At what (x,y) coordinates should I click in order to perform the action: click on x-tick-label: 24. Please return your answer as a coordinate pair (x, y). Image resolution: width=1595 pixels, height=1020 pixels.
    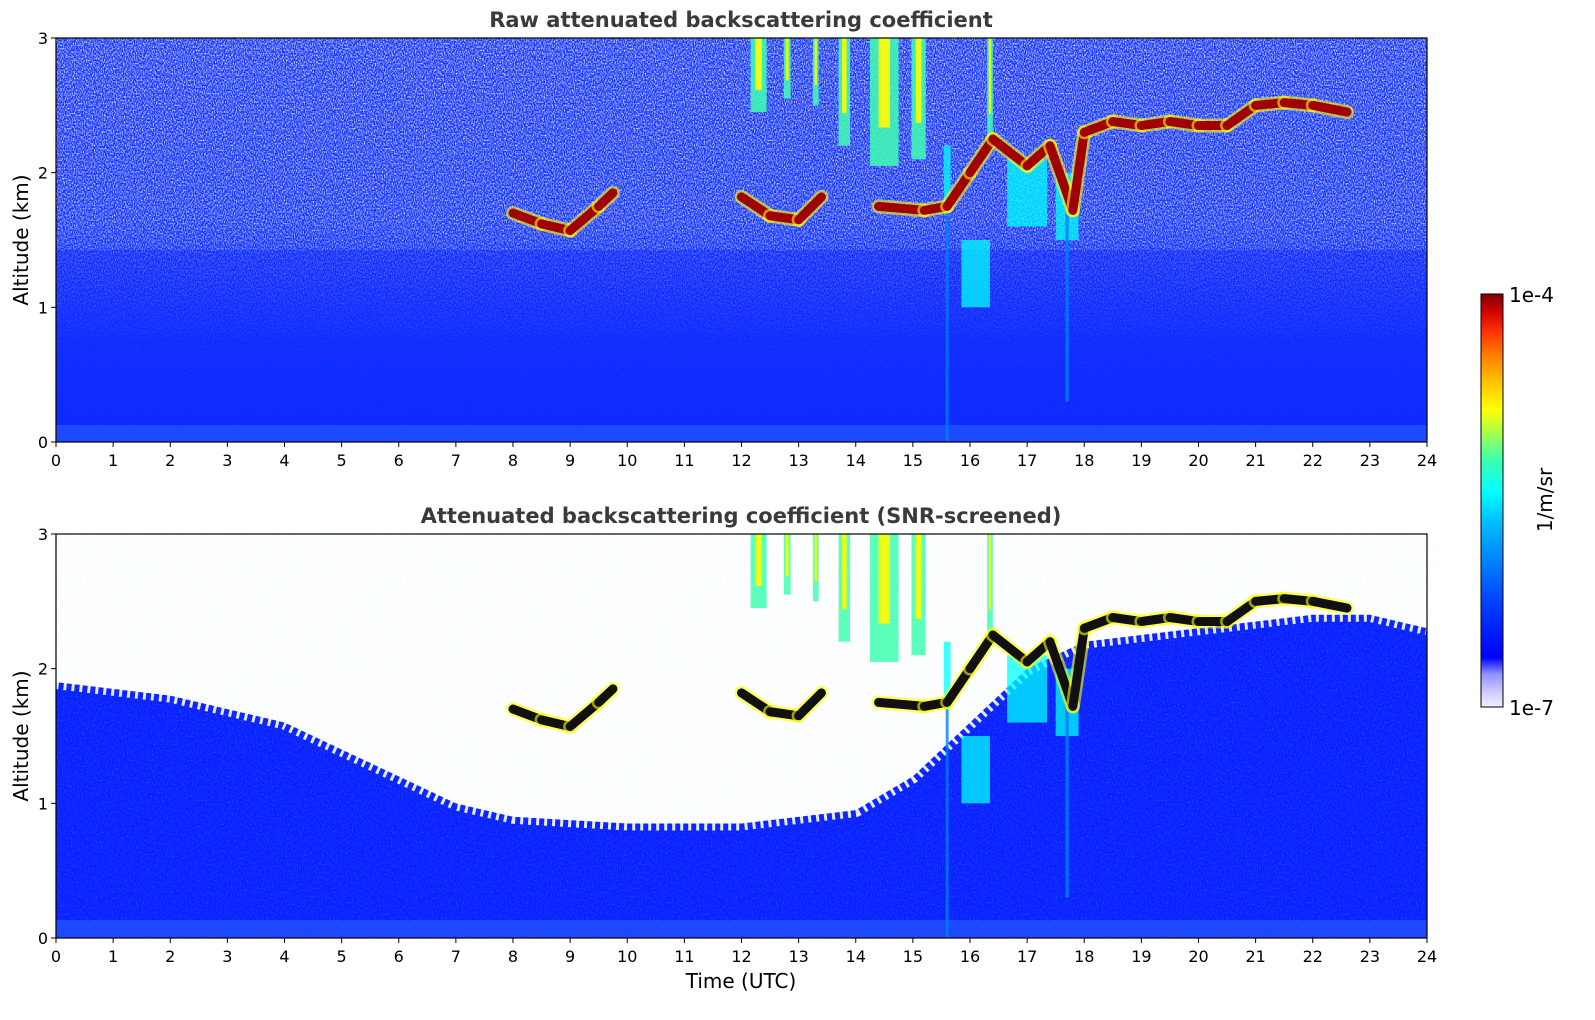
    Looking at the image, I should click on (1427, 956).